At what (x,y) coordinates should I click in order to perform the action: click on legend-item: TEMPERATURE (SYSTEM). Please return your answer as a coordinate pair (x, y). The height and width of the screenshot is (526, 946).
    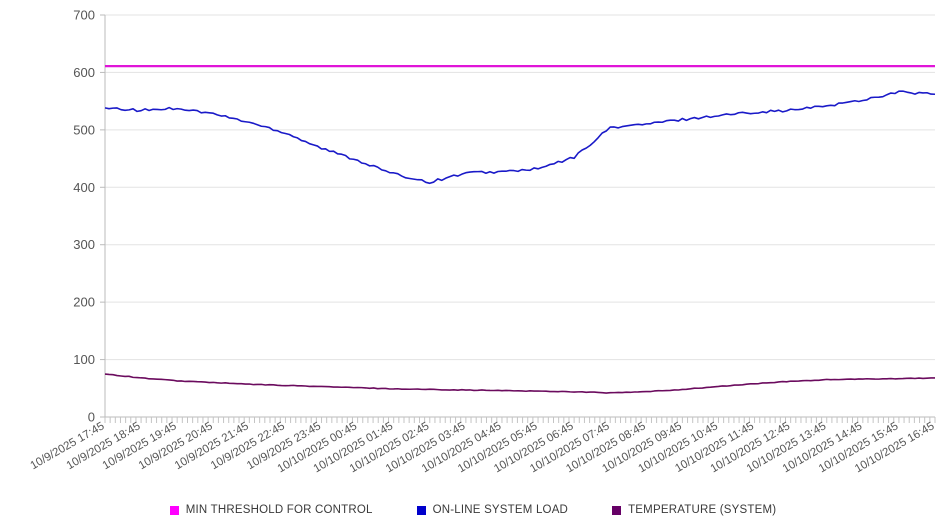
    Looking at the image, I should click on (694, 510).